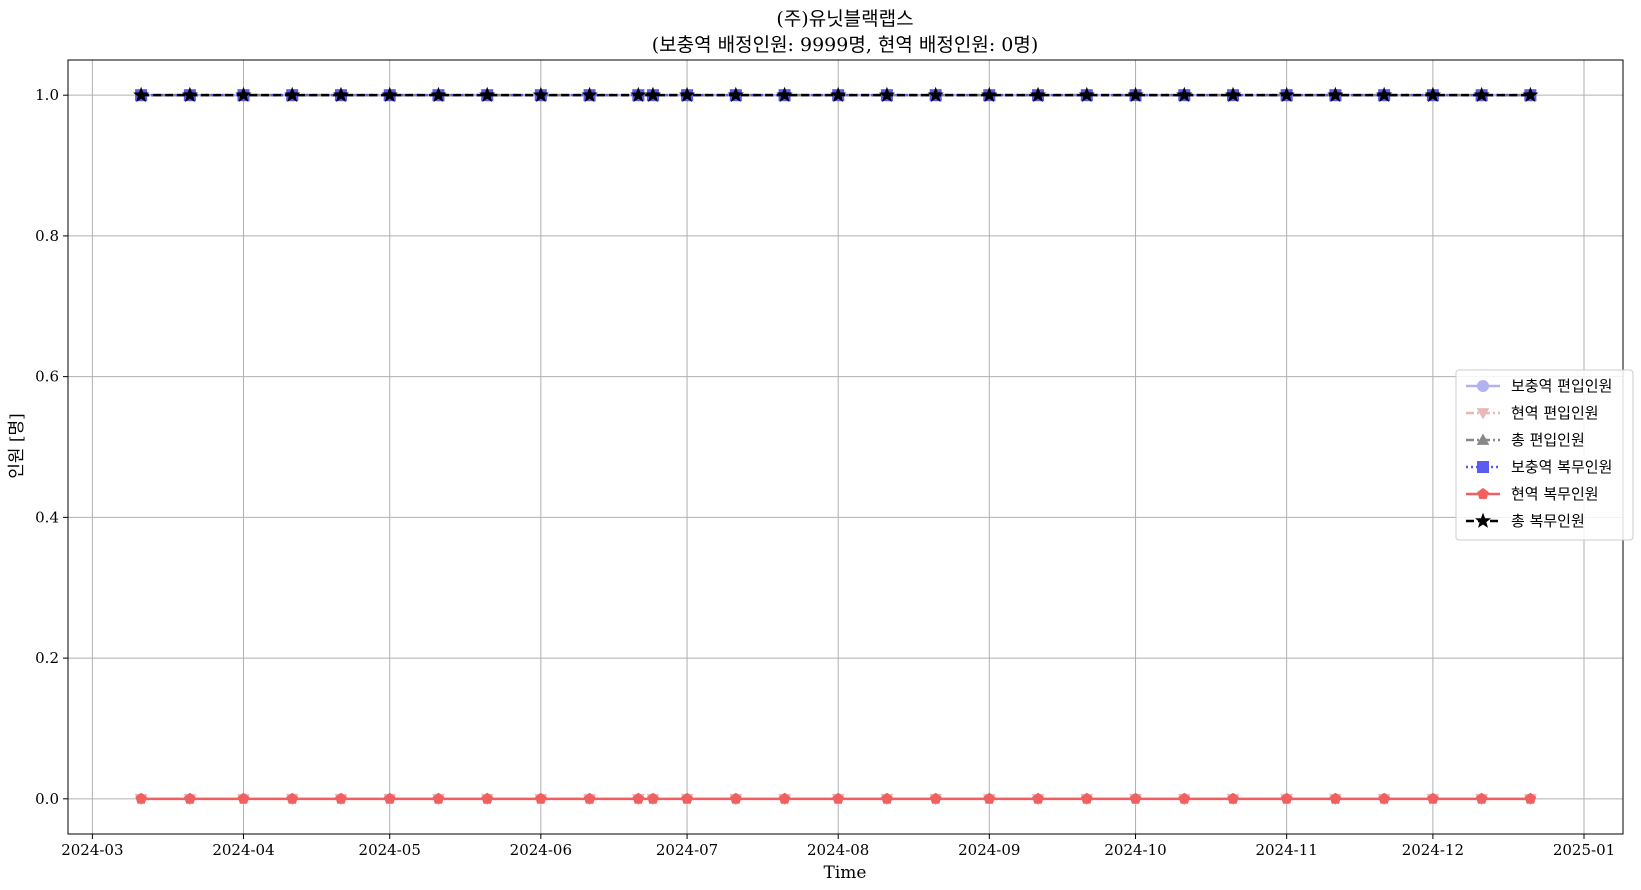 The height and width of the screenshot is (890, 1641). I want to click on x-tick-label: 2024-09, so click(989, 850).